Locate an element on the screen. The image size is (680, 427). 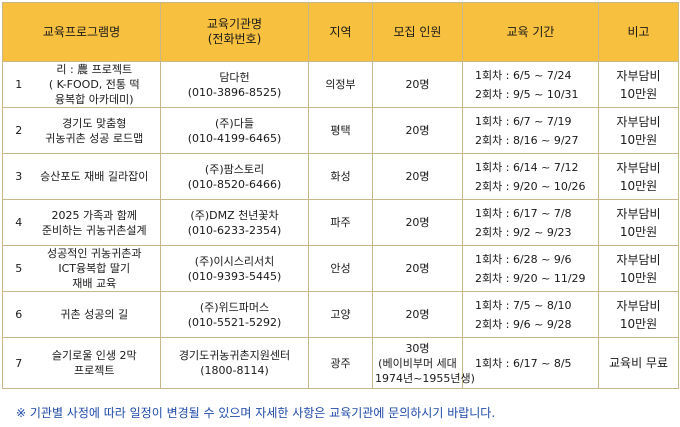
org-cell: (주)팜스토리 (010-8520-6466) is located at coordinates (234, 176).